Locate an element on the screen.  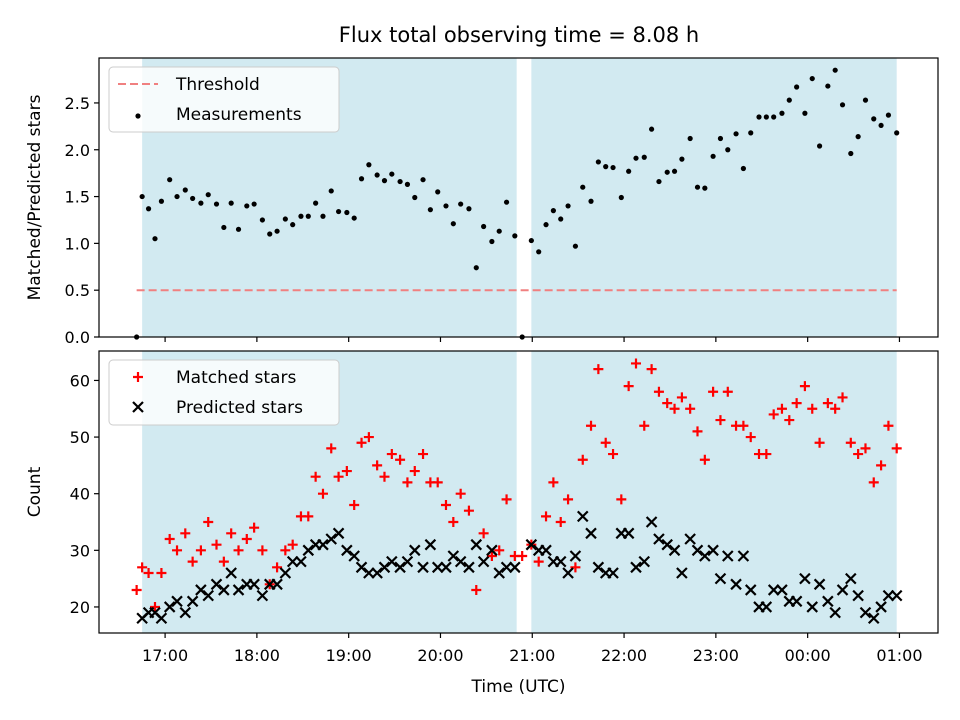
y-axis-label-count: Count is located at coordinates (35, 491).